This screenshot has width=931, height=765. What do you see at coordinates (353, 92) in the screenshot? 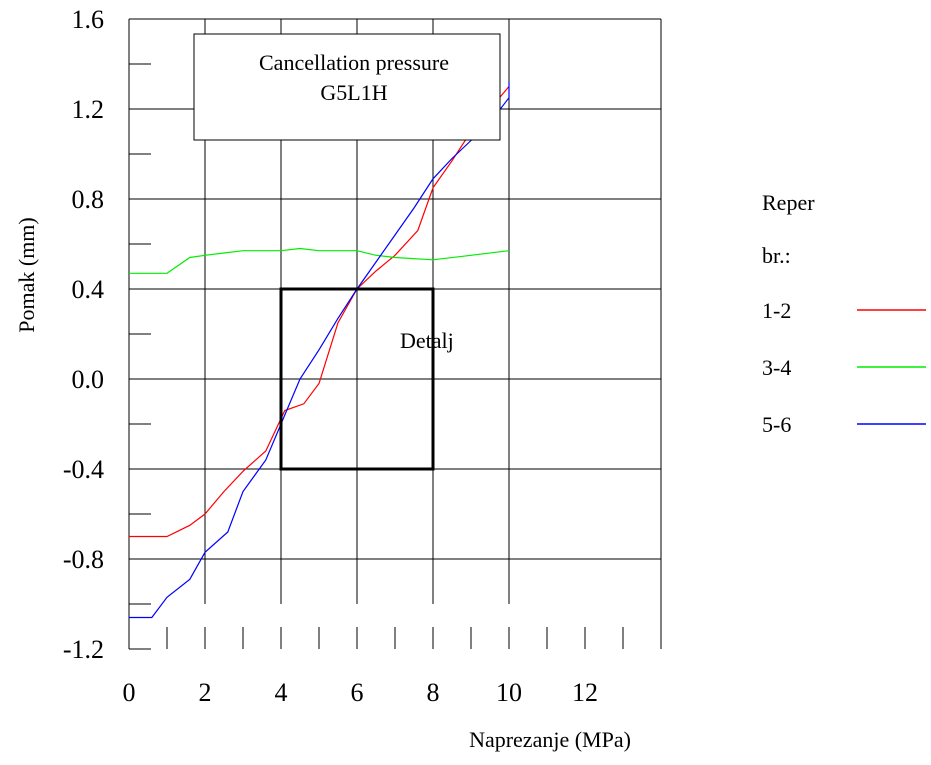
I see `chart-subtitle: G5L1H` at bounding box center [353, 92].